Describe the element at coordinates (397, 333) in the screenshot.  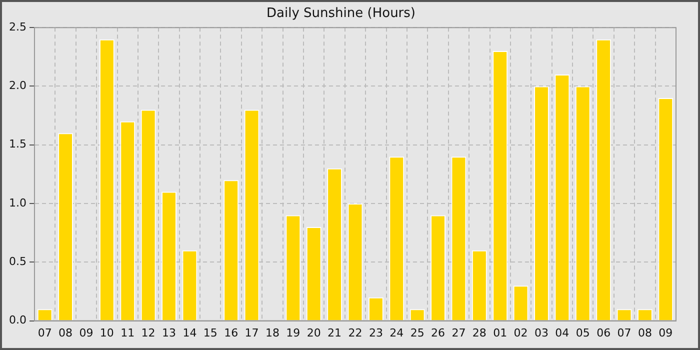
I see `x-tick-label: 24` at that location.